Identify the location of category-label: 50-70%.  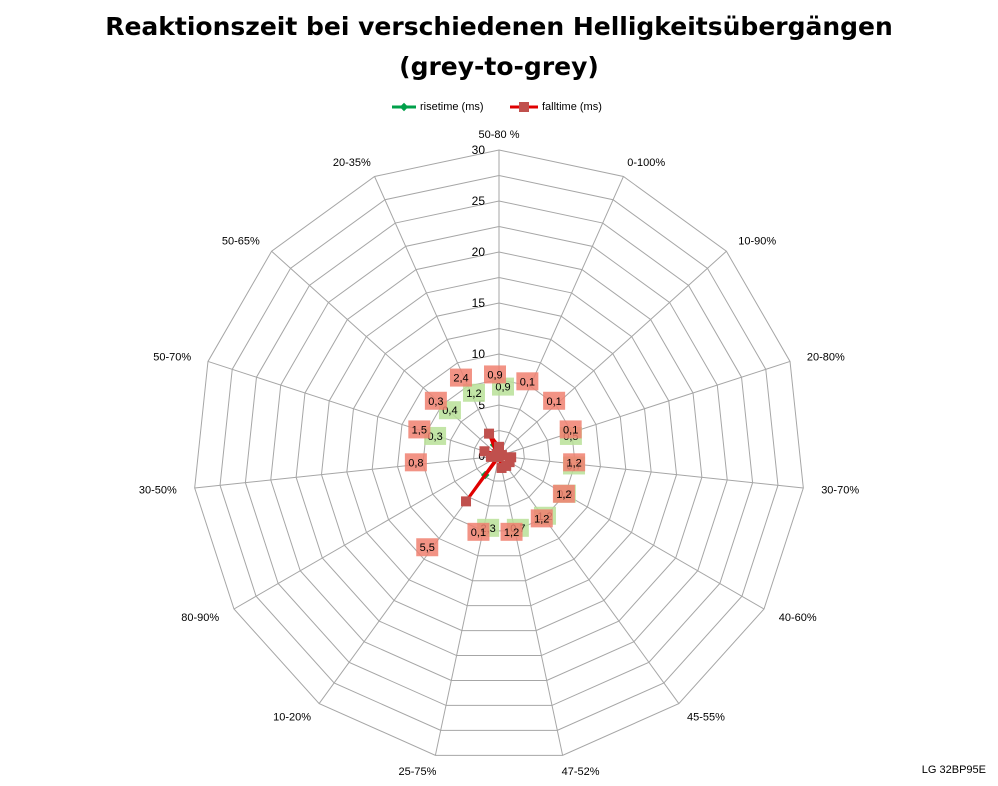
(172, 357).